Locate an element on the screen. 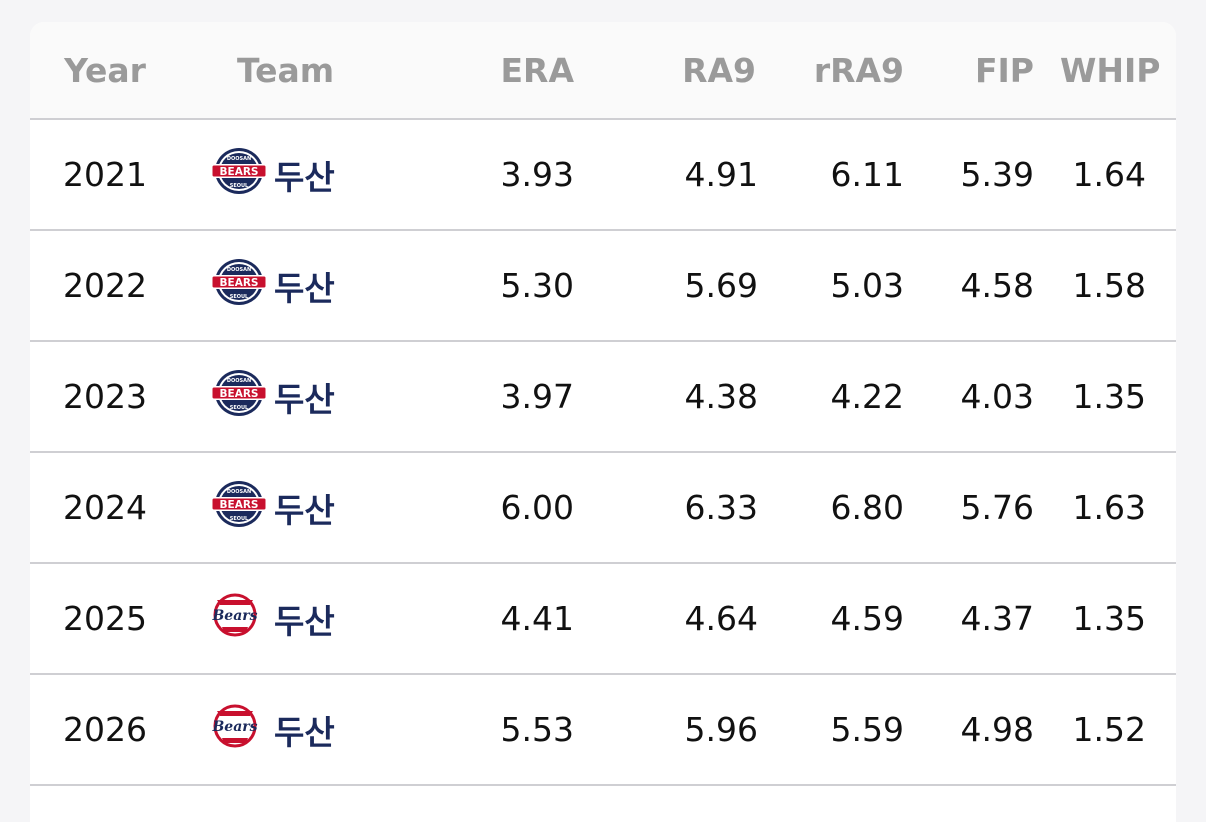 The height and width of the screenshot is (822, 1206). whip-cell: 1.64 is located at coordinates (1109, 174).